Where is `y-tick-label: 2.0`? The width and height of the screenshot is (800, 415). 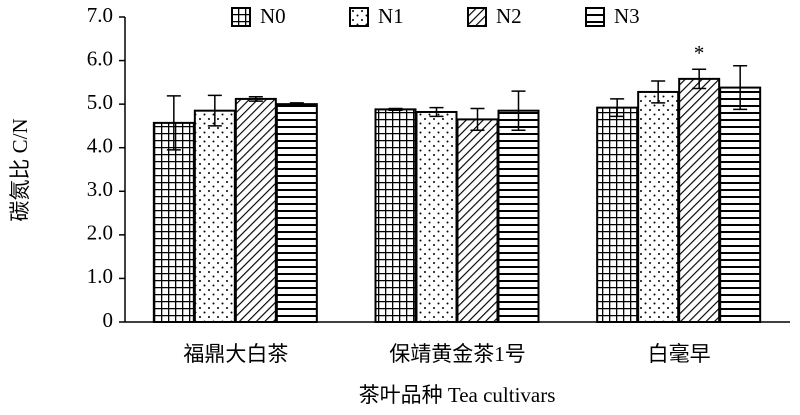
y-tick-label: 2.0 is located at coordinates (100, 233).